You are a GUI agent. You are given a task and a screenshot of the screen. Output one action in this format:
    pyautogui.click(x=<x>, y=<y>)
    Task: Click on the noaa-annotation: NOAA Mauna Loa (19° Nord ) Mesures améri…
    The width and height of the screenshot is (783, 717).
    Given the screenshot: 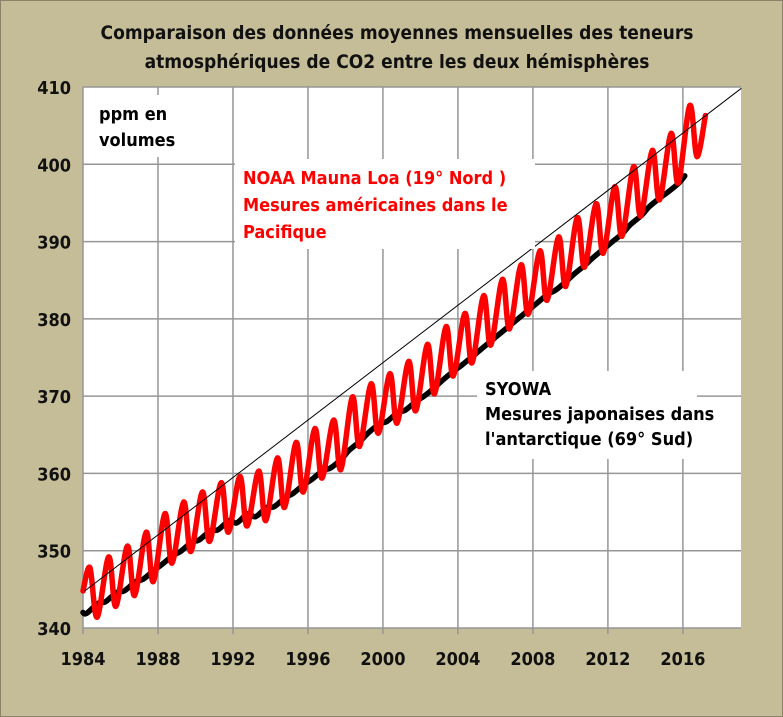 What is the action you would take?
    pyautogui.click(x=378, y=205)
    